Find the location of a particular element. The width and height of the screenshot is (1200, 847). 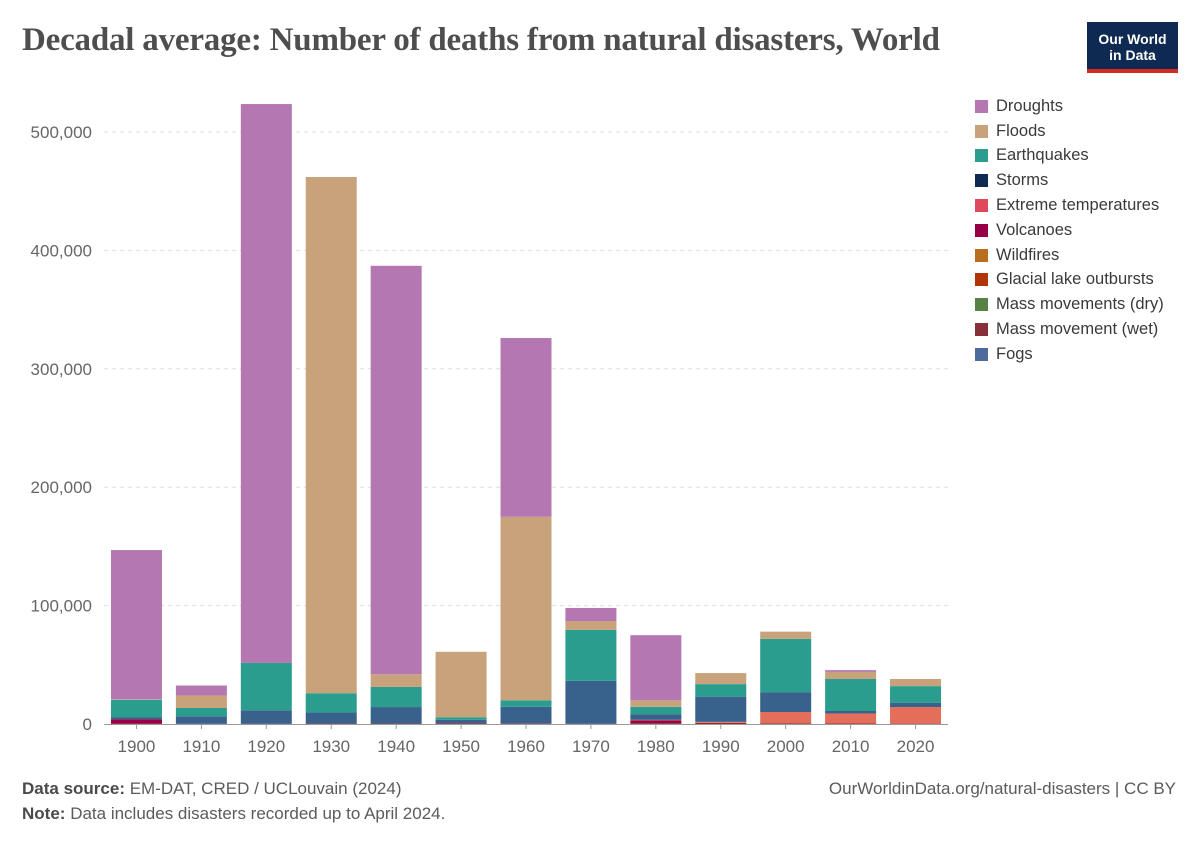

logo-line-2: in Data is located at coordinates (1132, 55).